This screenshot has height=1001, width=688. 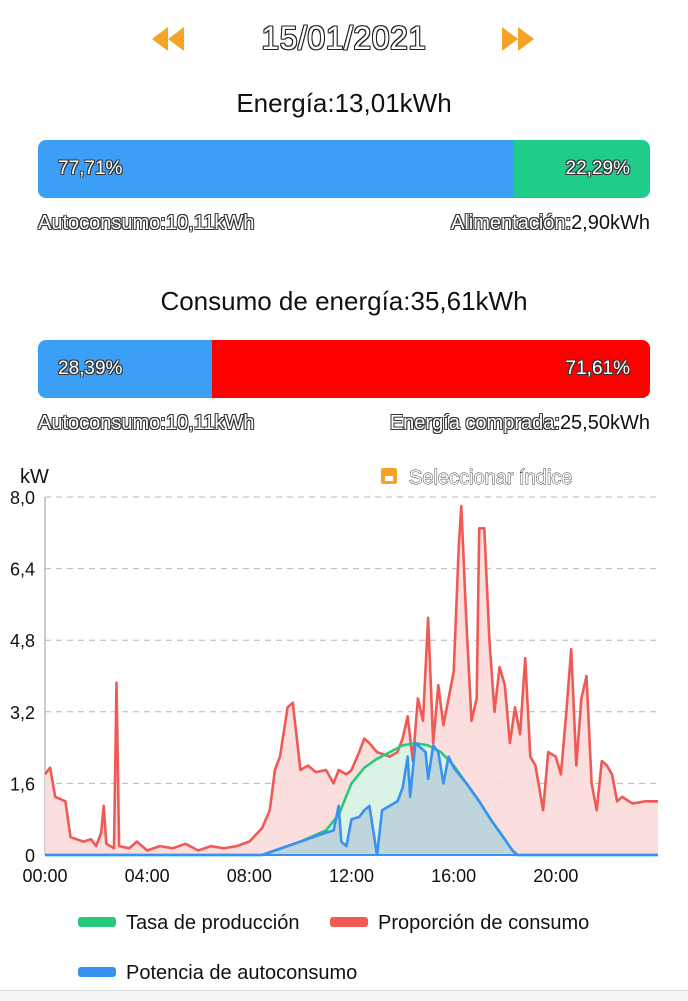 What do you see at coordinates (491, 478) in the screenshot?
I see `select-index-label: Seleccionar índice` at bounding box center [491, 478].